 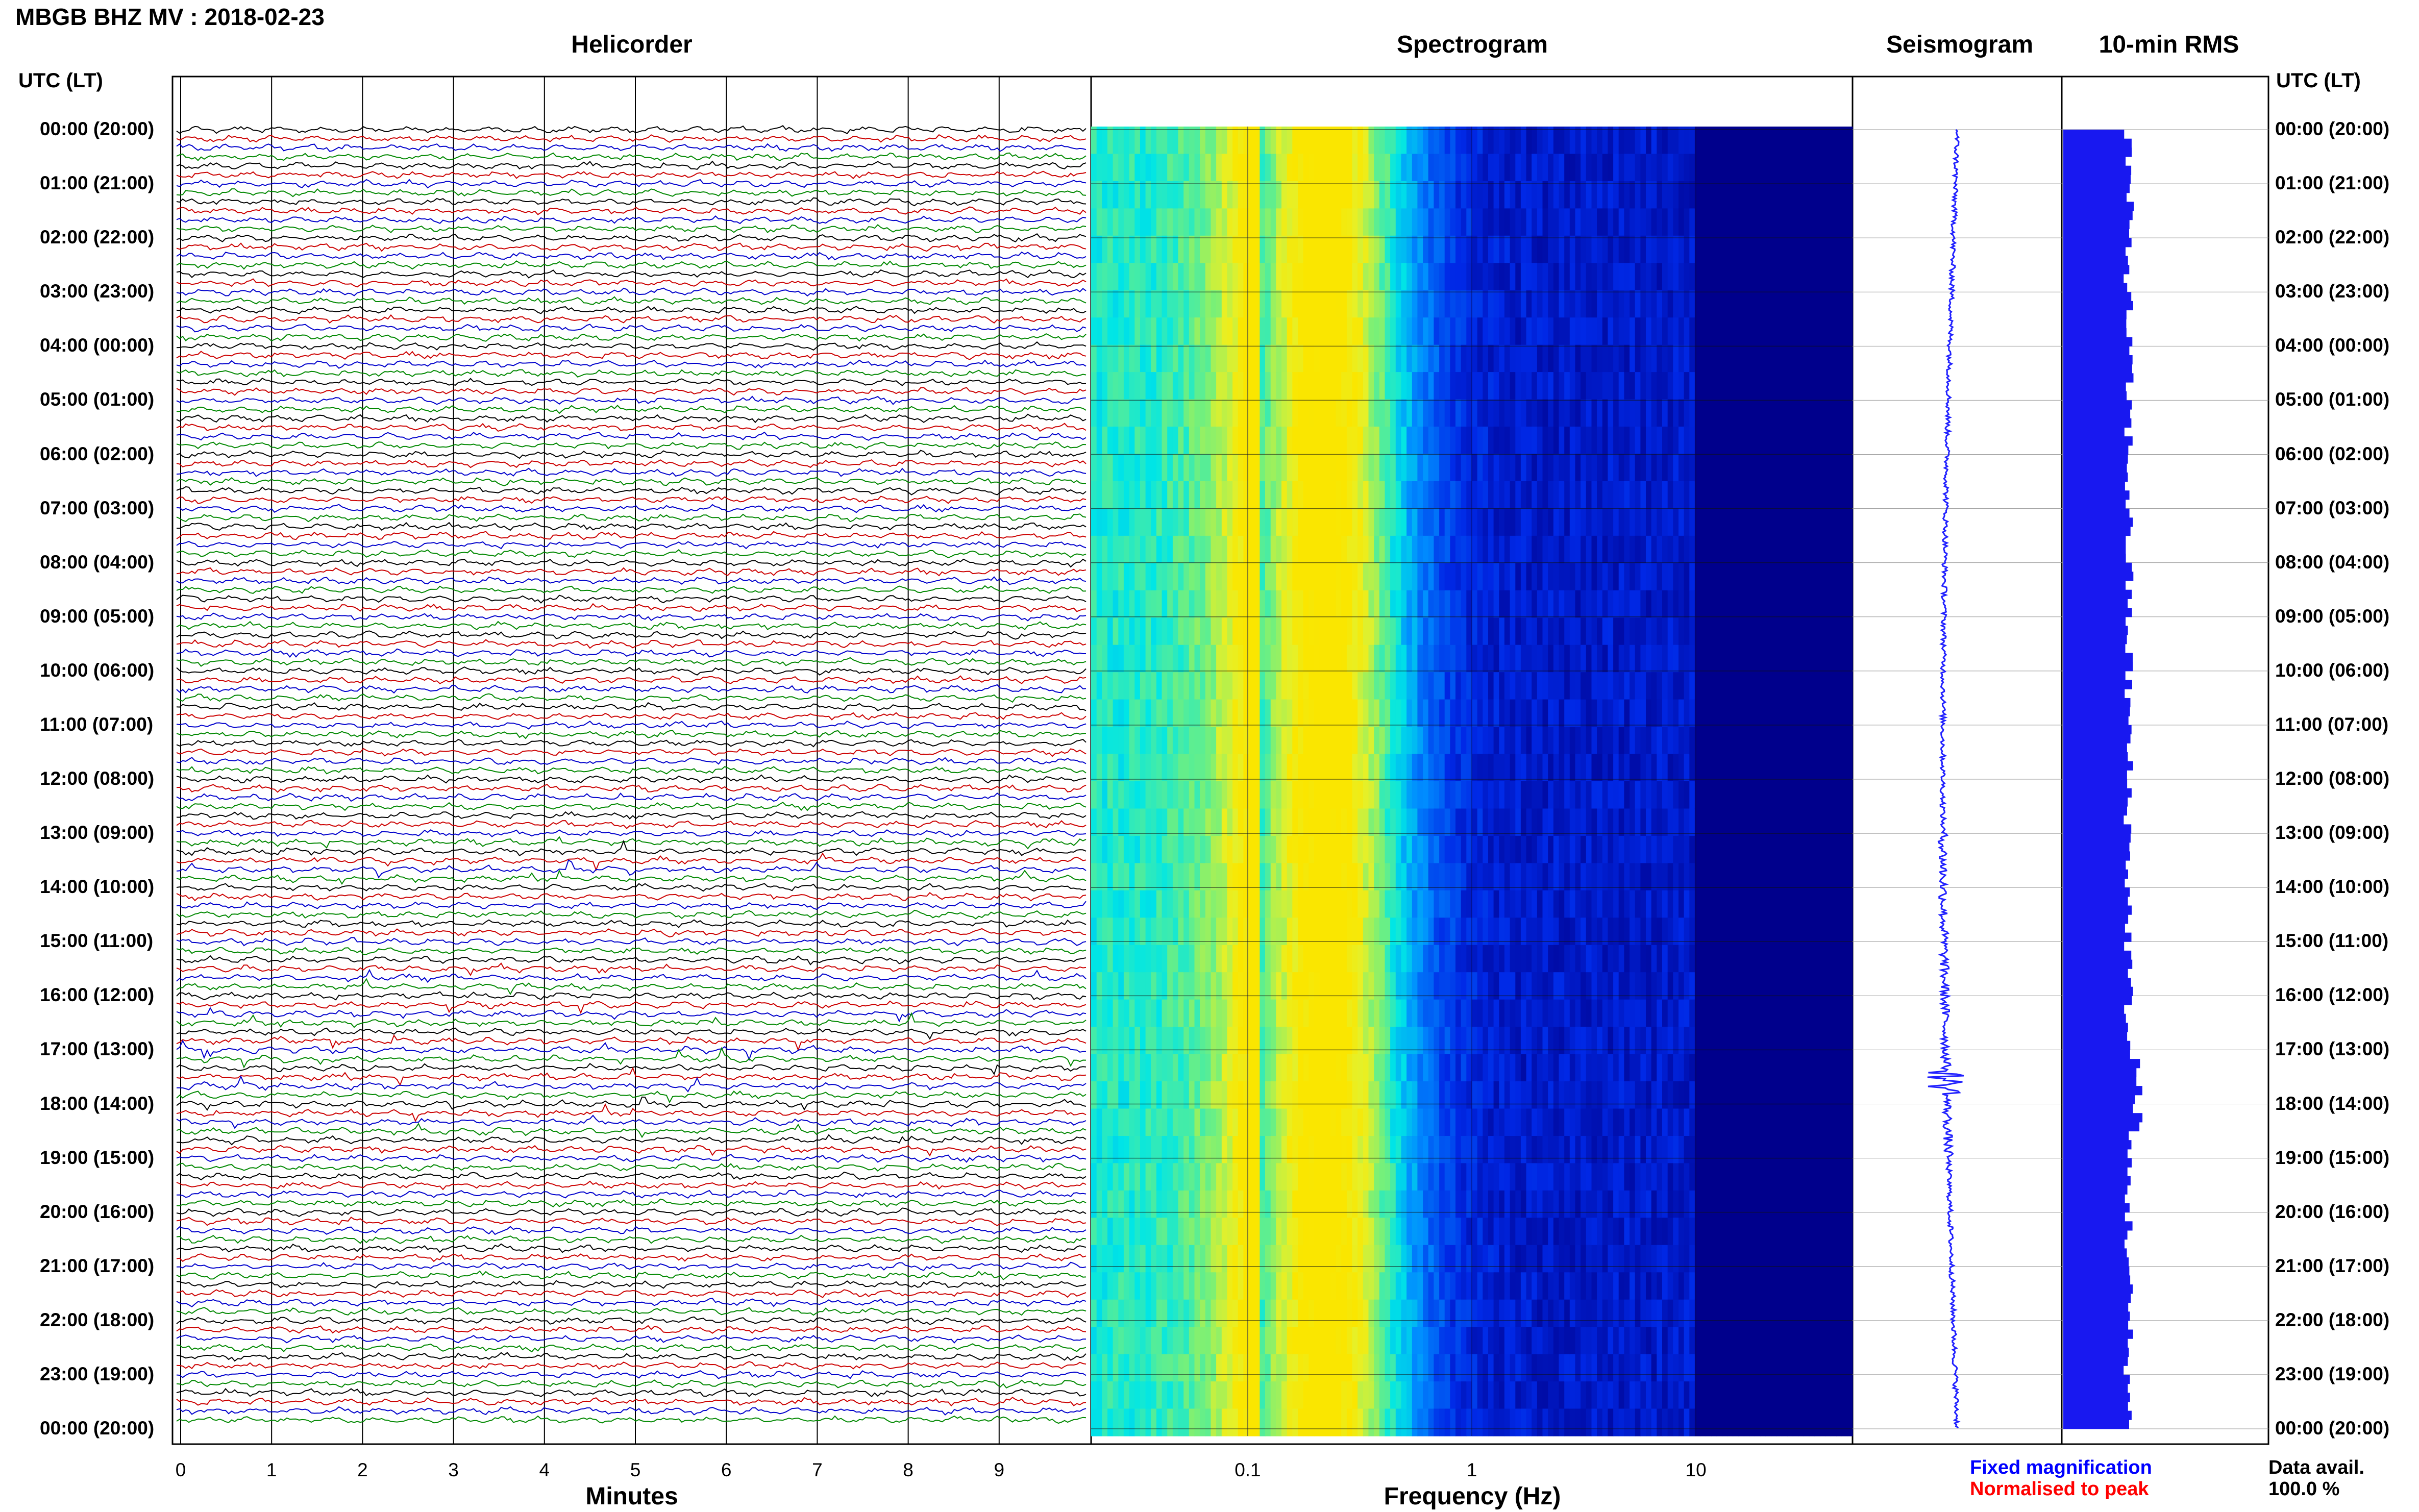 I want to click on minute-tick-label: 5, so click(x=635, y=1469).